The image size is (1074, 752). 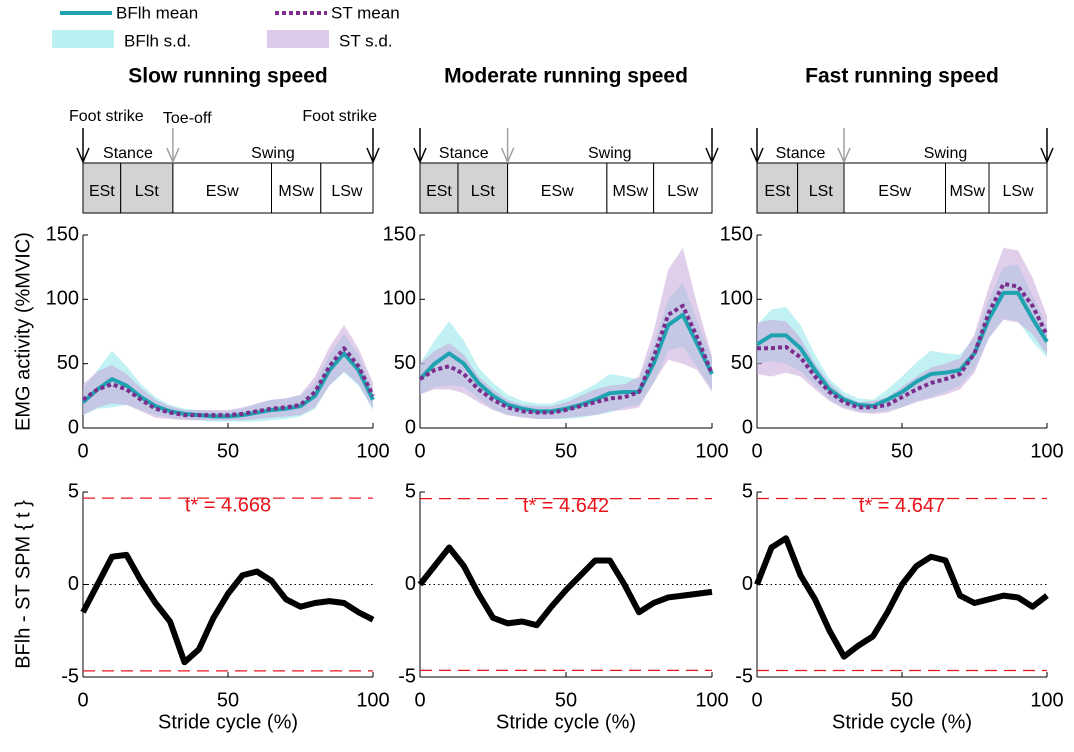 I want to click on threshold-label: t* = 4.668, so click(x=228, y=505).